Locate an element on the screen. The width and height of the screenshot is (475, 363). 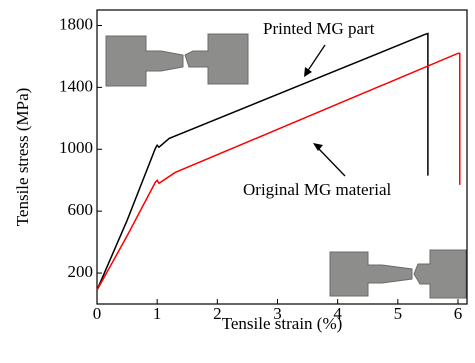
y-tick-label: 1800 is located at coordinates (76, 23).